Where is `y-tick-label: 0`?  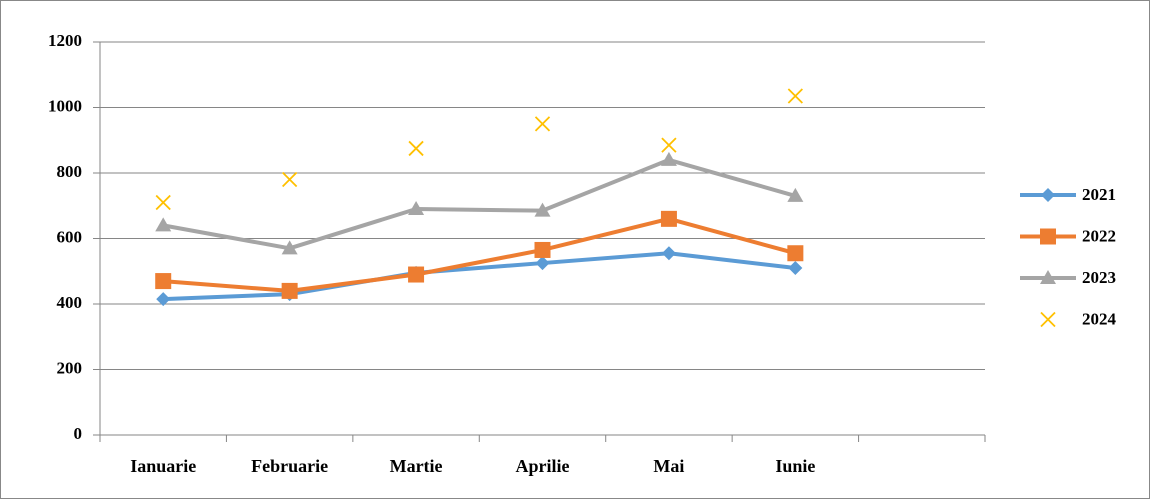 y-tick-label: 0 is located at coordinates (78, 433).